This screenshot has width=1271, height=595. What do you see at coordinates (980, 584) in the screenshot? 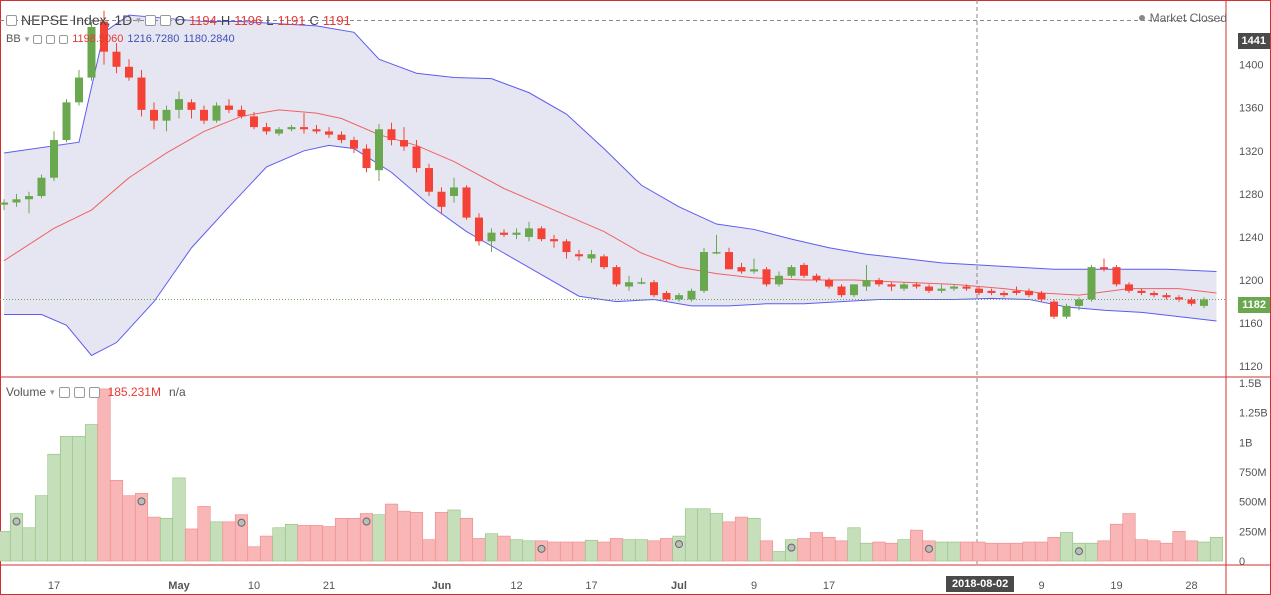
I see `crosshair-date-tag: 2018-08-02` at bounding box center [980, 584].